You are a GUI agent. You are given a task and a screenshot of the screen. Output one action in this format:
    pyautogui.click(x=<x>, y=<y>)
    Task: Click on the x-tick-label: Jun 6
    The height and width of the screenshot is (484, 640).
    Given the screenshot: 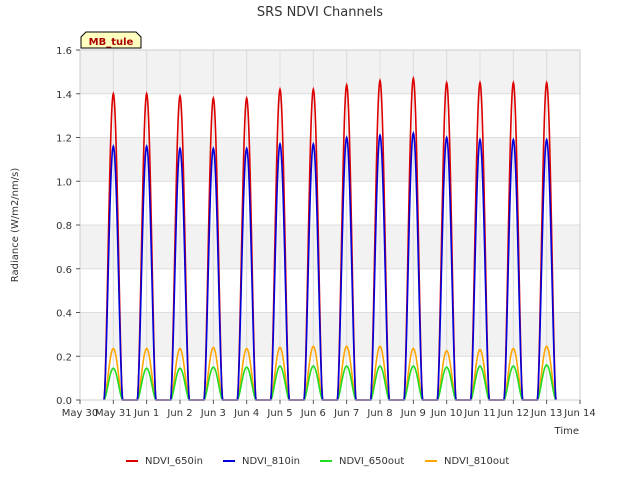 What is the action you would take?
    pyautogui.click(x=313, y=413)
    